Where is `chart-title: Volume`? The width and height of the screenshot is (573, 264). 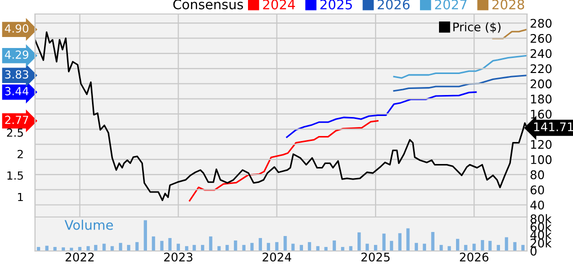
chart-title: Volume is located at coordinates (88, 225).